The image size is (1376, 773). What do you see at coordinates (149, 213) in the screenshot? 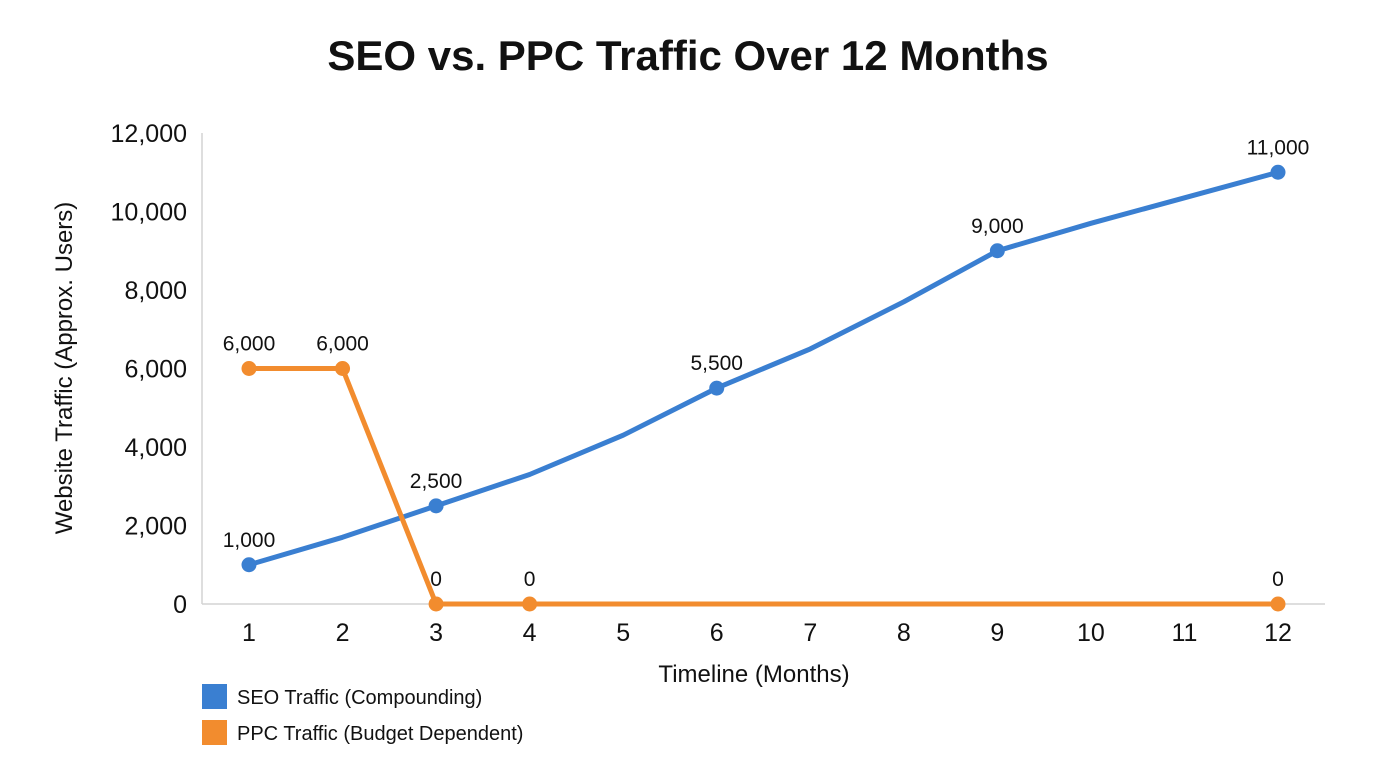
I see `y-tick-label: 10,000` at bounding box center [149, 213].